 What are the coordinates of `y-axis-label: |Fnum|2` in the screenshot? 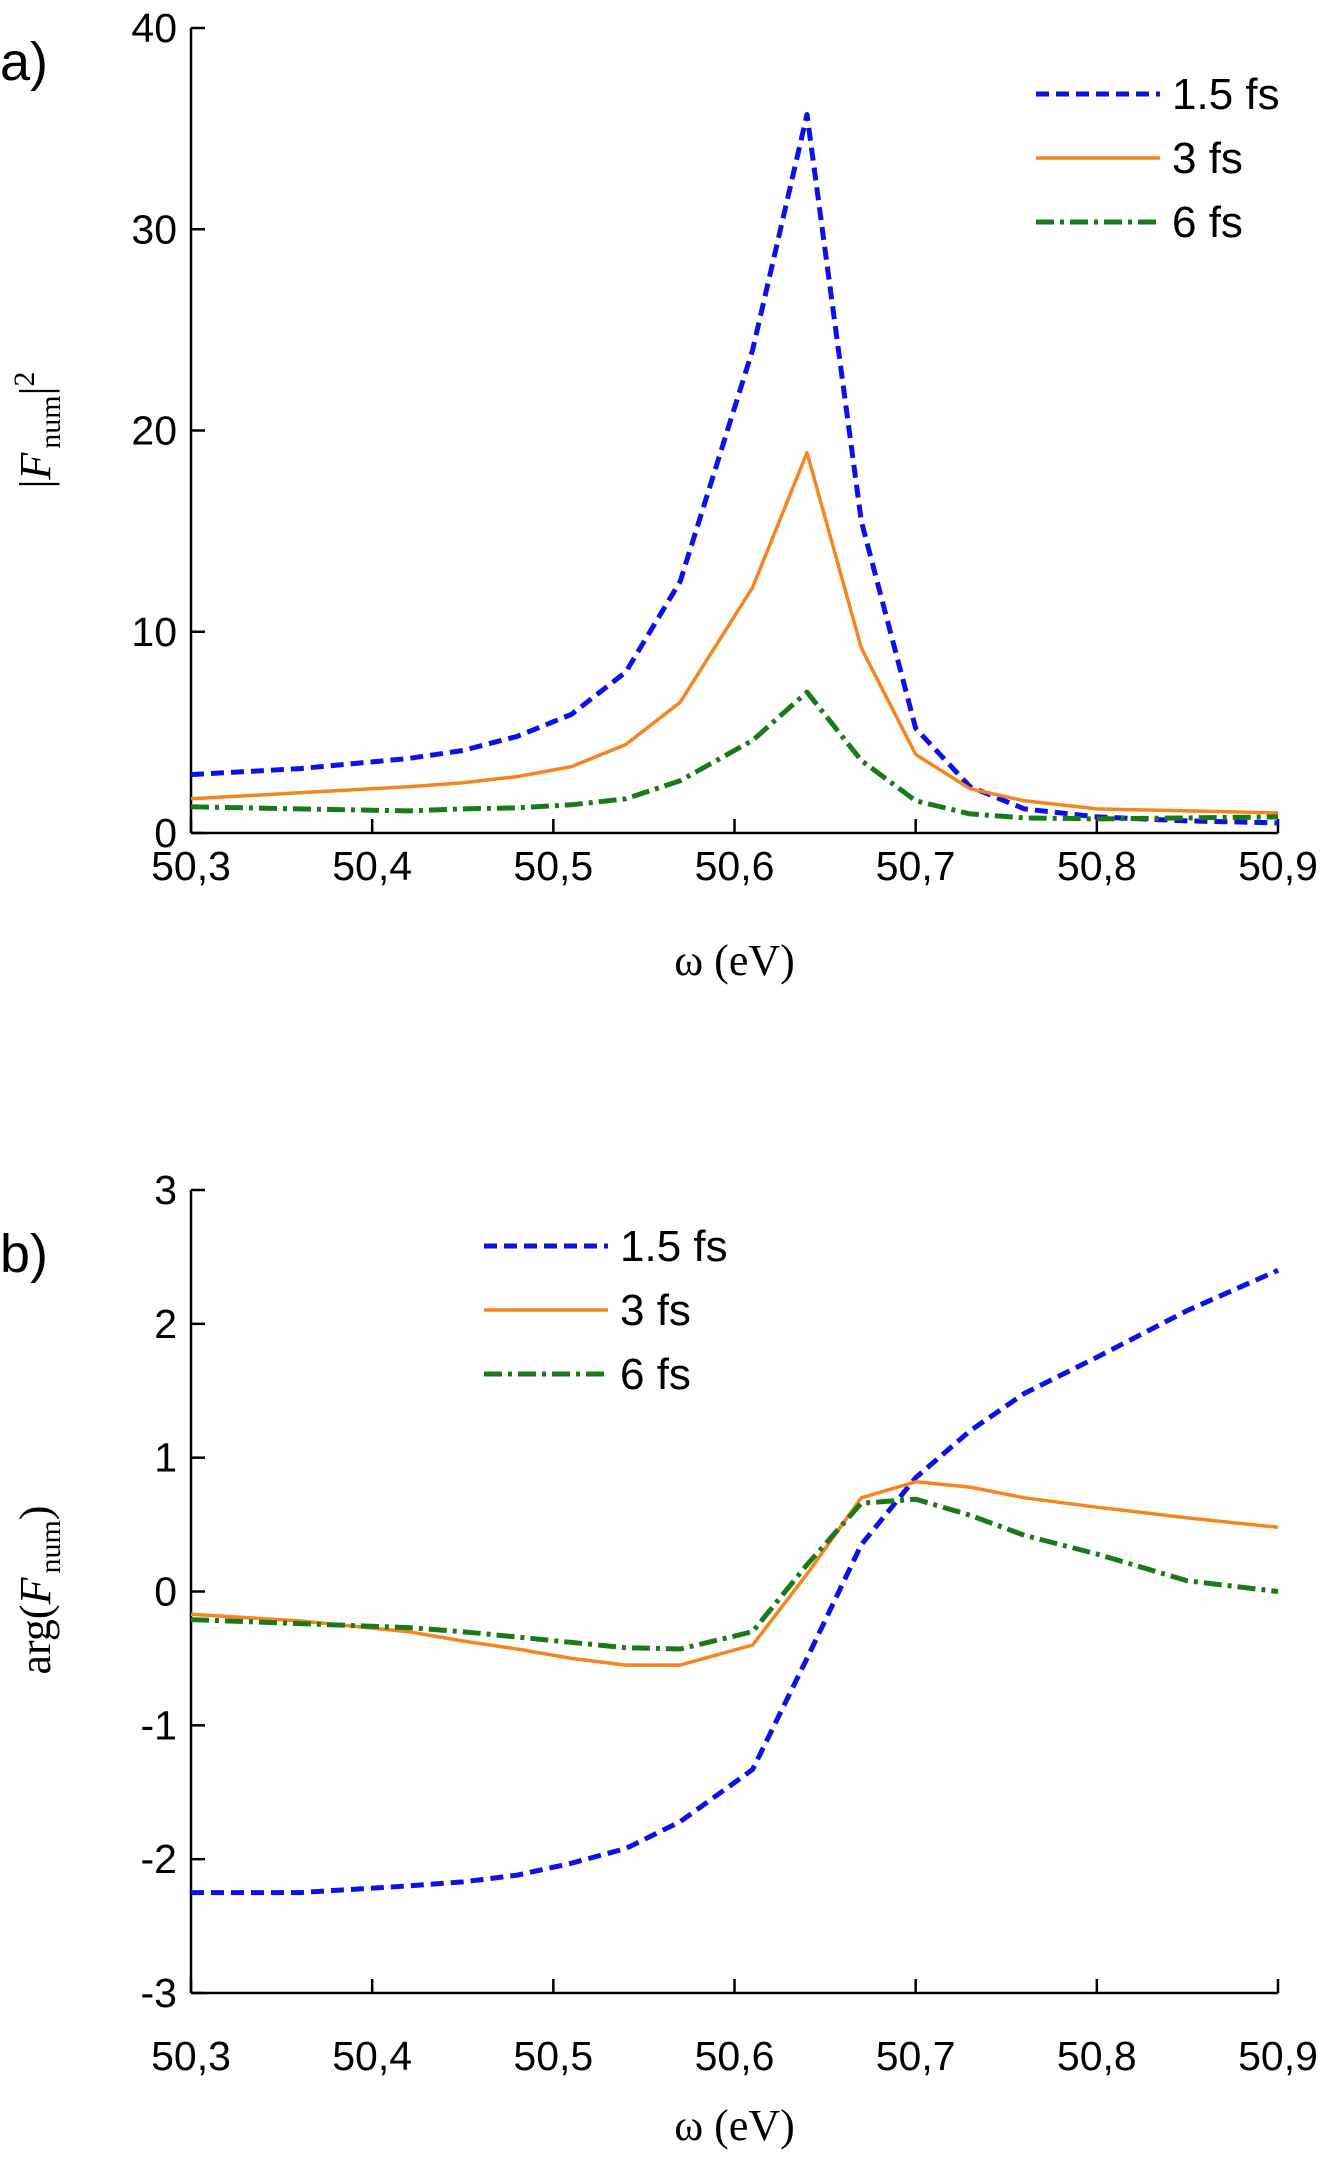 It's located at (37, 430).